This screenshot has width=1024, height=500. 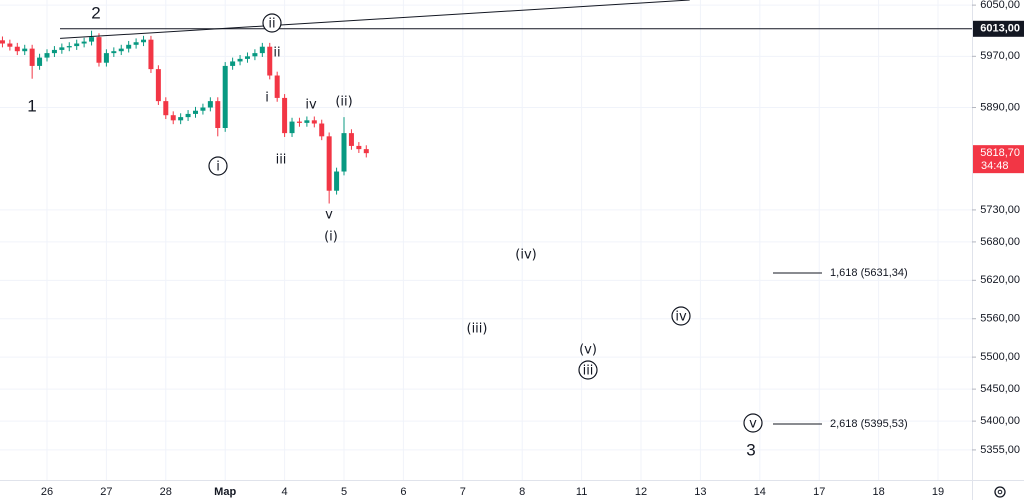 I want to click on y-tick-label: 5355,00, so click(x=1000, y=450).